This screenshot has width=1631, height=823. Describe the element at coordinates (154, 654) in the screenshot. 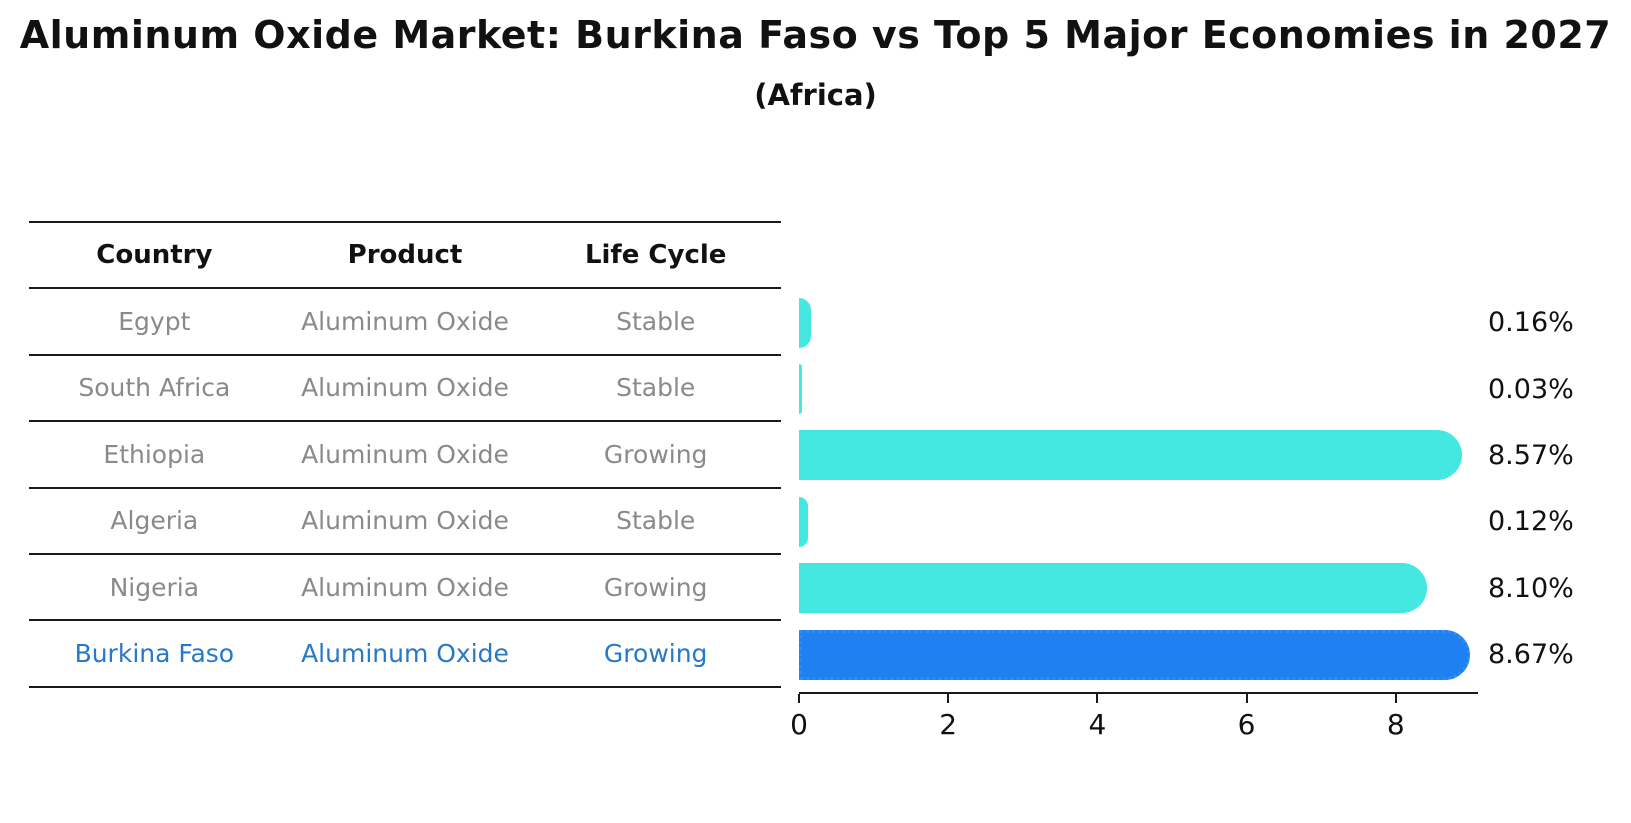

I see `cell-country: Burkina Faso` at that location.